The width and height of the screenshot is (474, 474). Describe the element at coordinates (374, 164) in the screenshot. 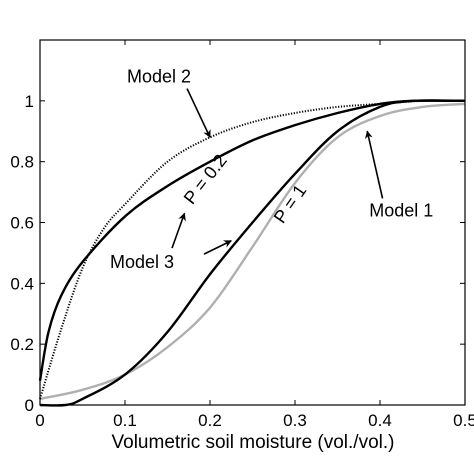

I see `annotation-arrow-model1` at that location.